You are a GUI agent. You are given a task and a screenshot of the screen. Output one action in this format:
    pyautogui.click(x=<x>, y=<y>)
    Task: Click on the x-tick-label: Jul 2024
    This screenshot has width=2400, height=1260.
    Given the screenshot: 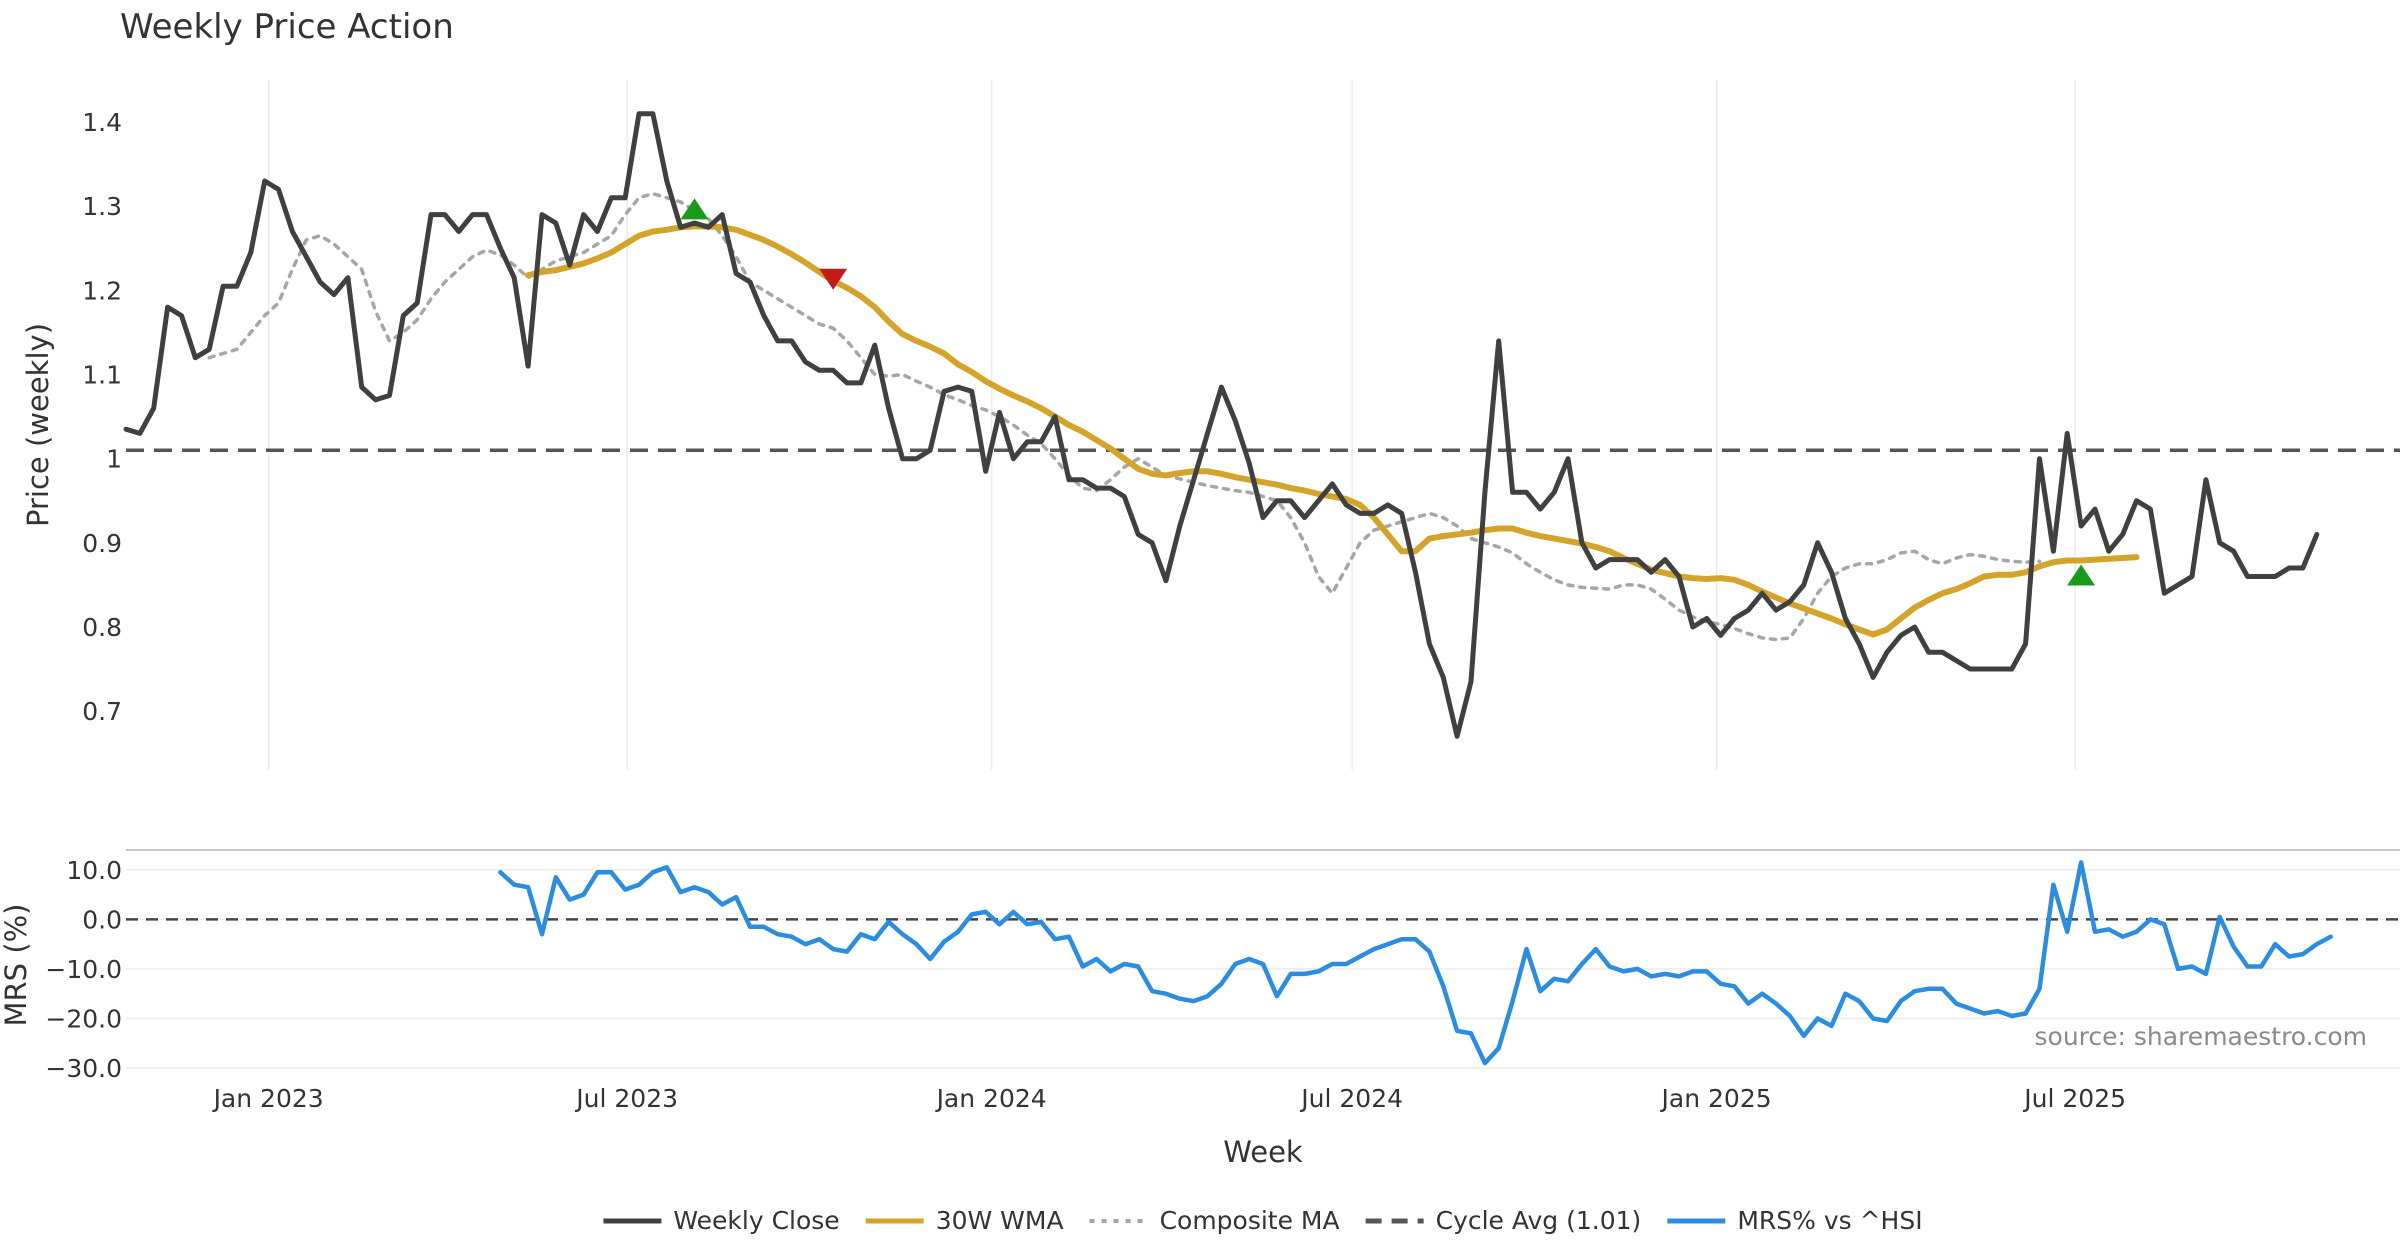 What is the action you would take?
    pyautogui.click(x=1351, y=1098)
    